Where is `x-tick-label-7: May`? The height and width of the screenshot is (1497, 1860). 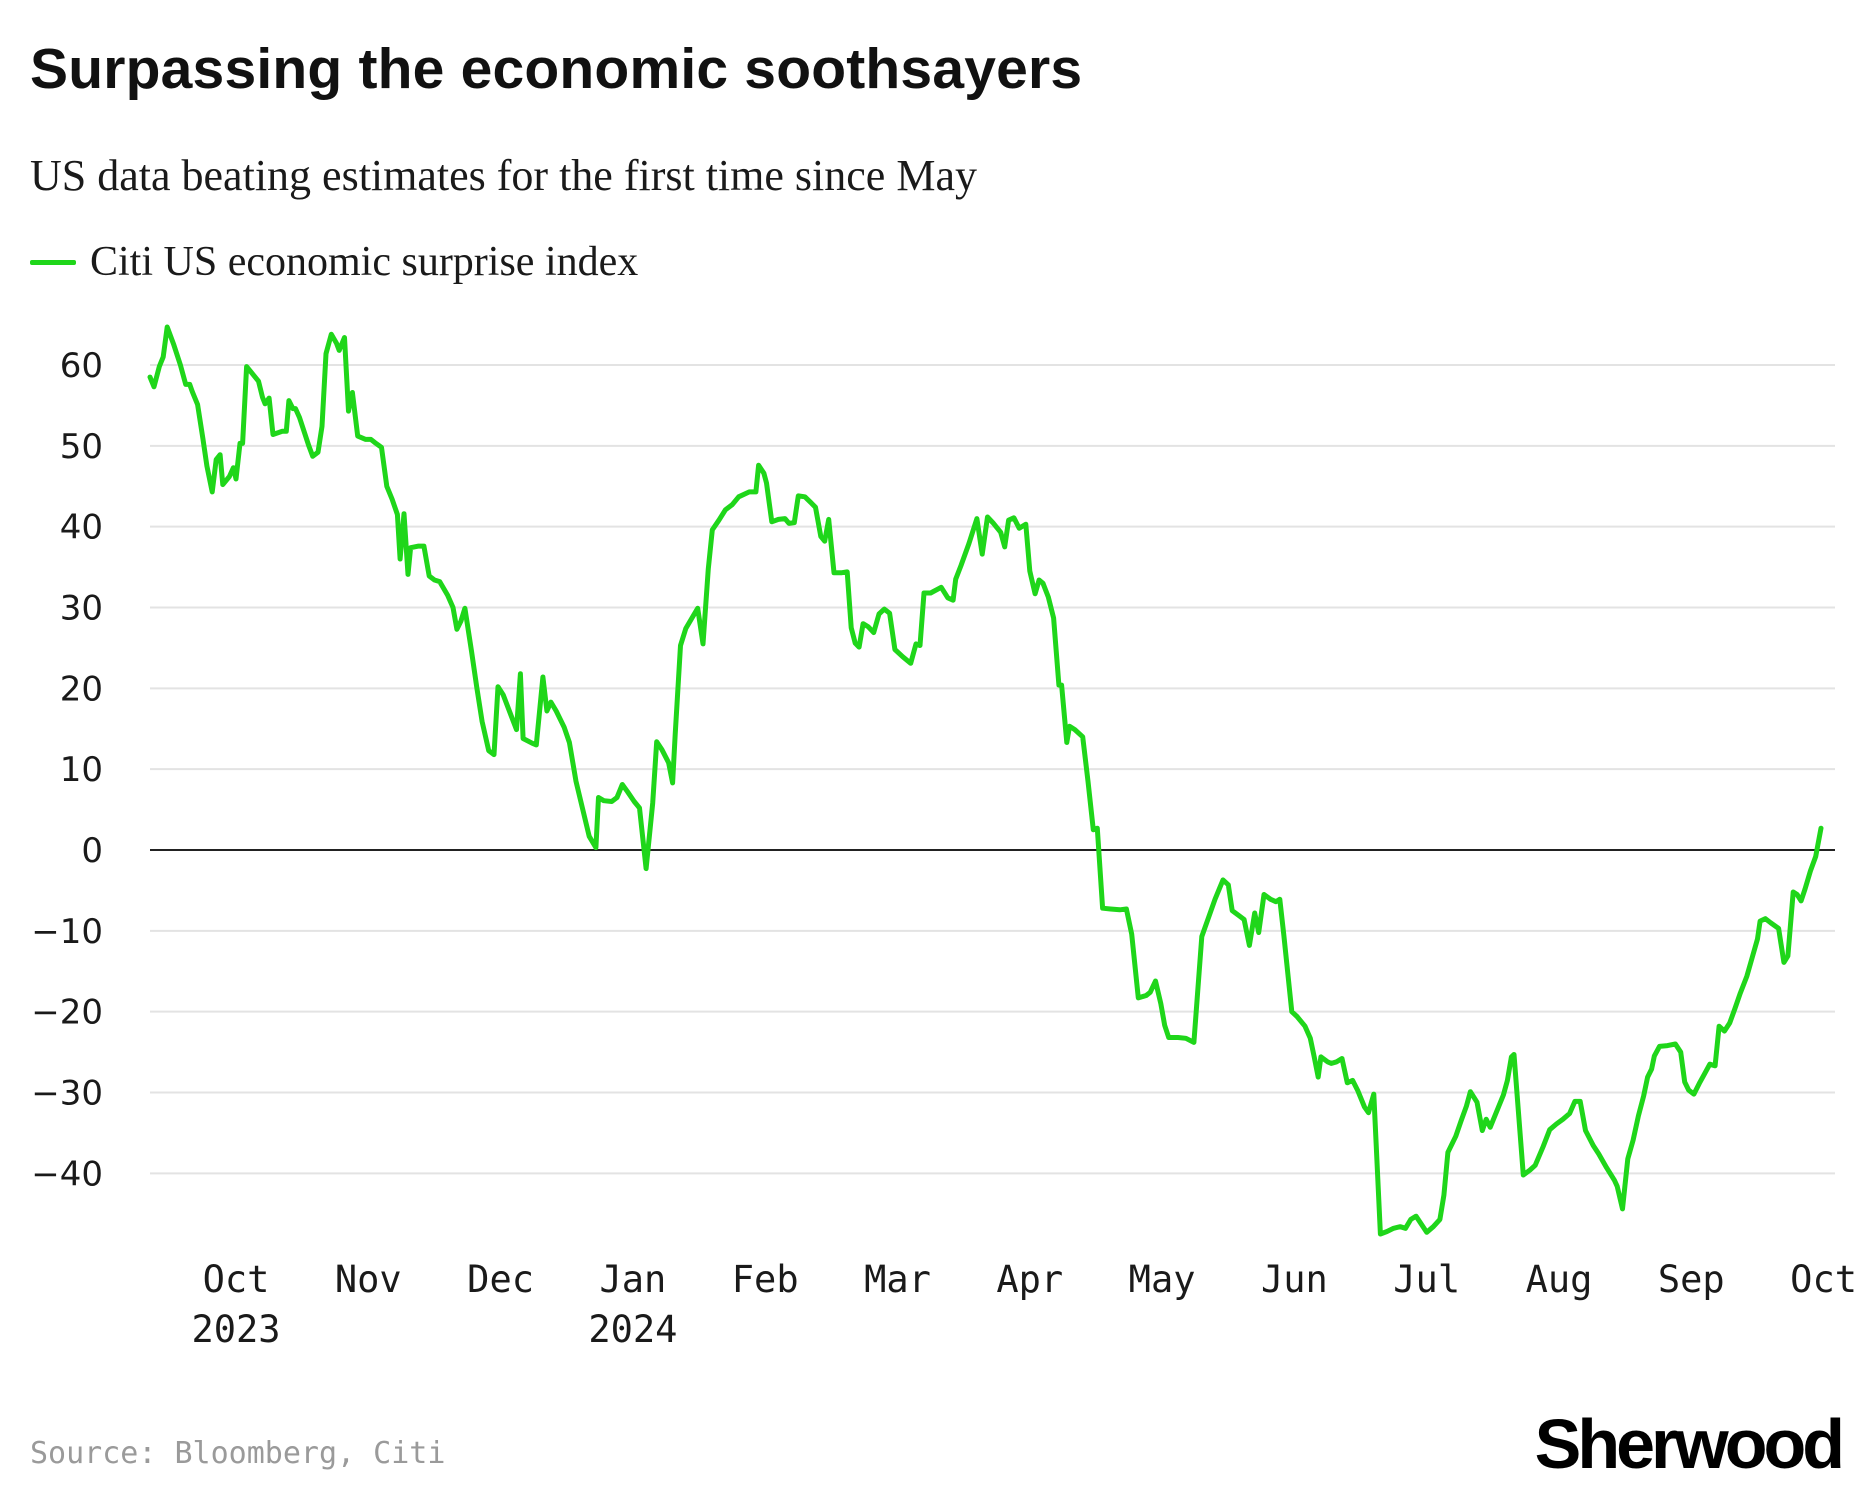 x-tick-label-7: May is located at coordinates (1162, 1279).